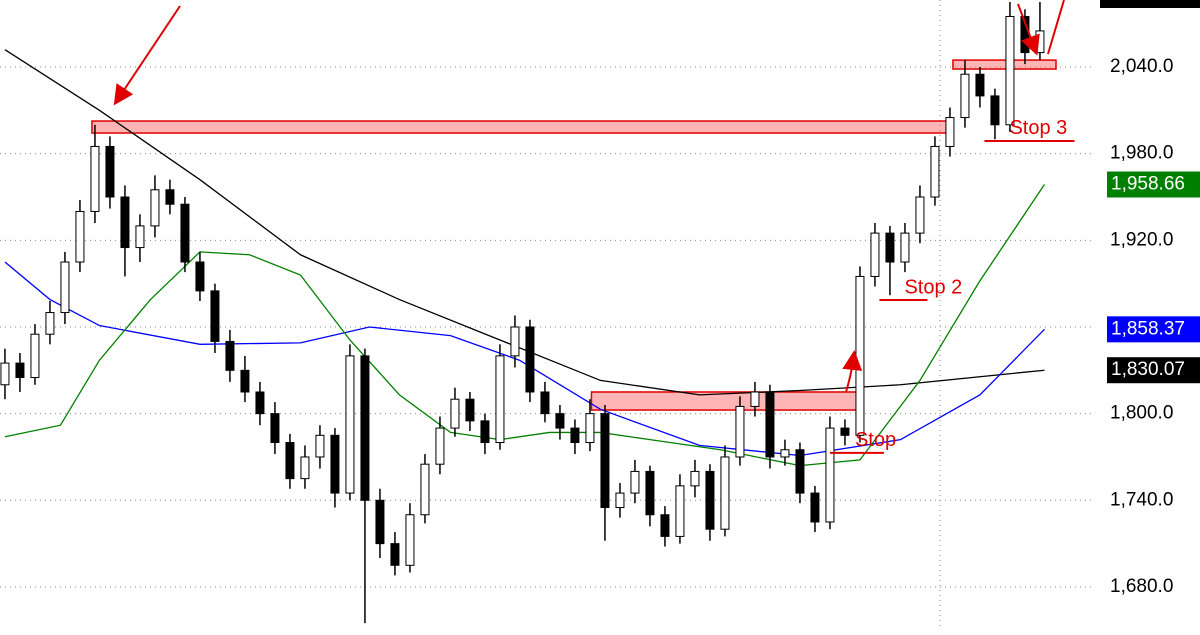  Describe the element at coordinates (1148, 328) in the screenshot. I see `price-label: 1,858.37` at that location.